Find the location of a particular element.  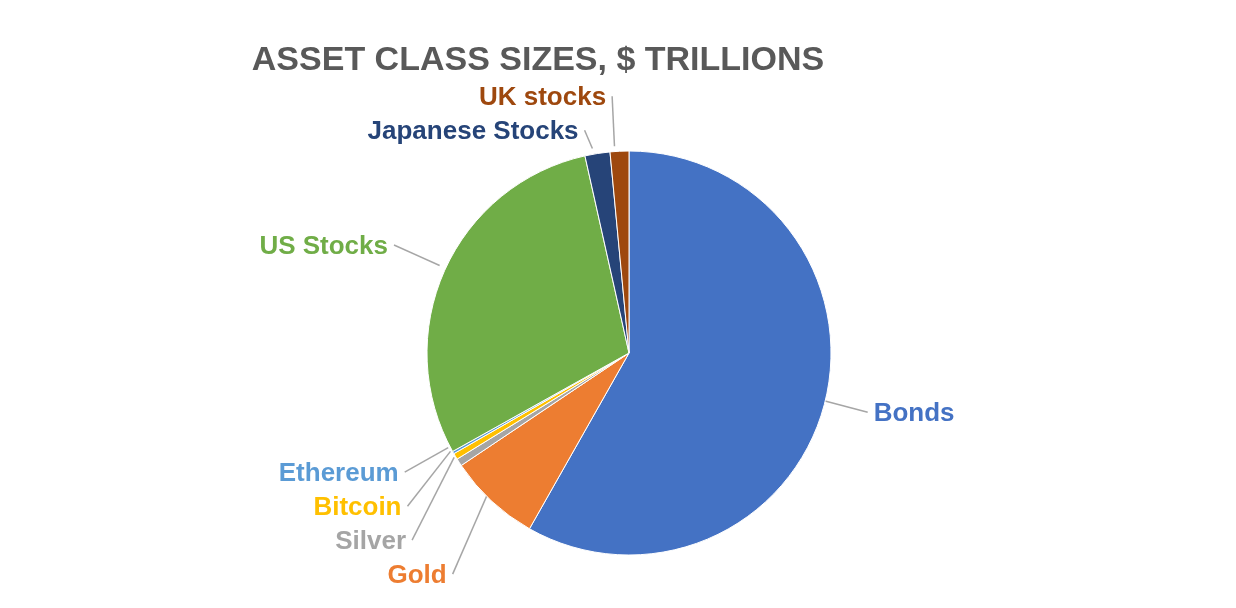

slice-label: Bitcoin is located at coordinates (357, 506).